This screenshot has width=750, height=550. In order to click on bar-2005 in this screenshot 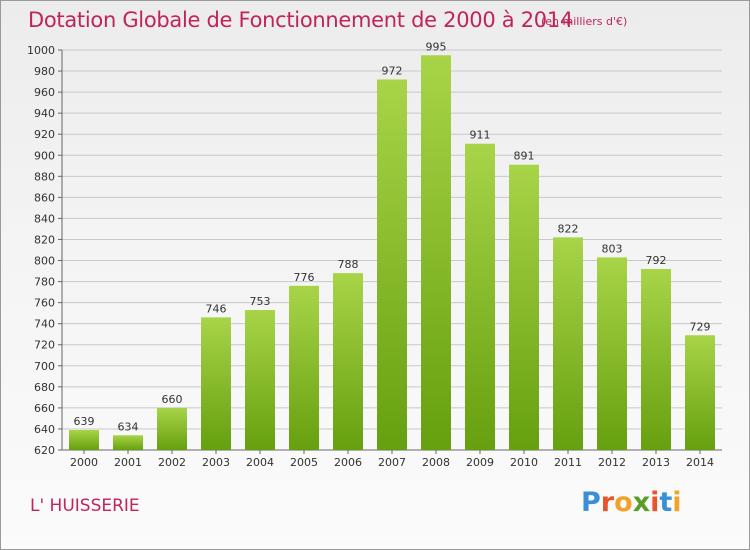, I will do `click(304, 367)`.